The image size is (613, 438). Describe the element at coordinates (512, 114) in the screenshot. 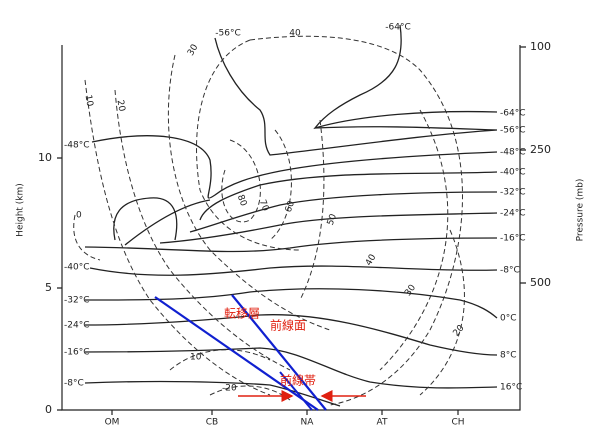

I see `isotherm-label: -64°C` at that location.